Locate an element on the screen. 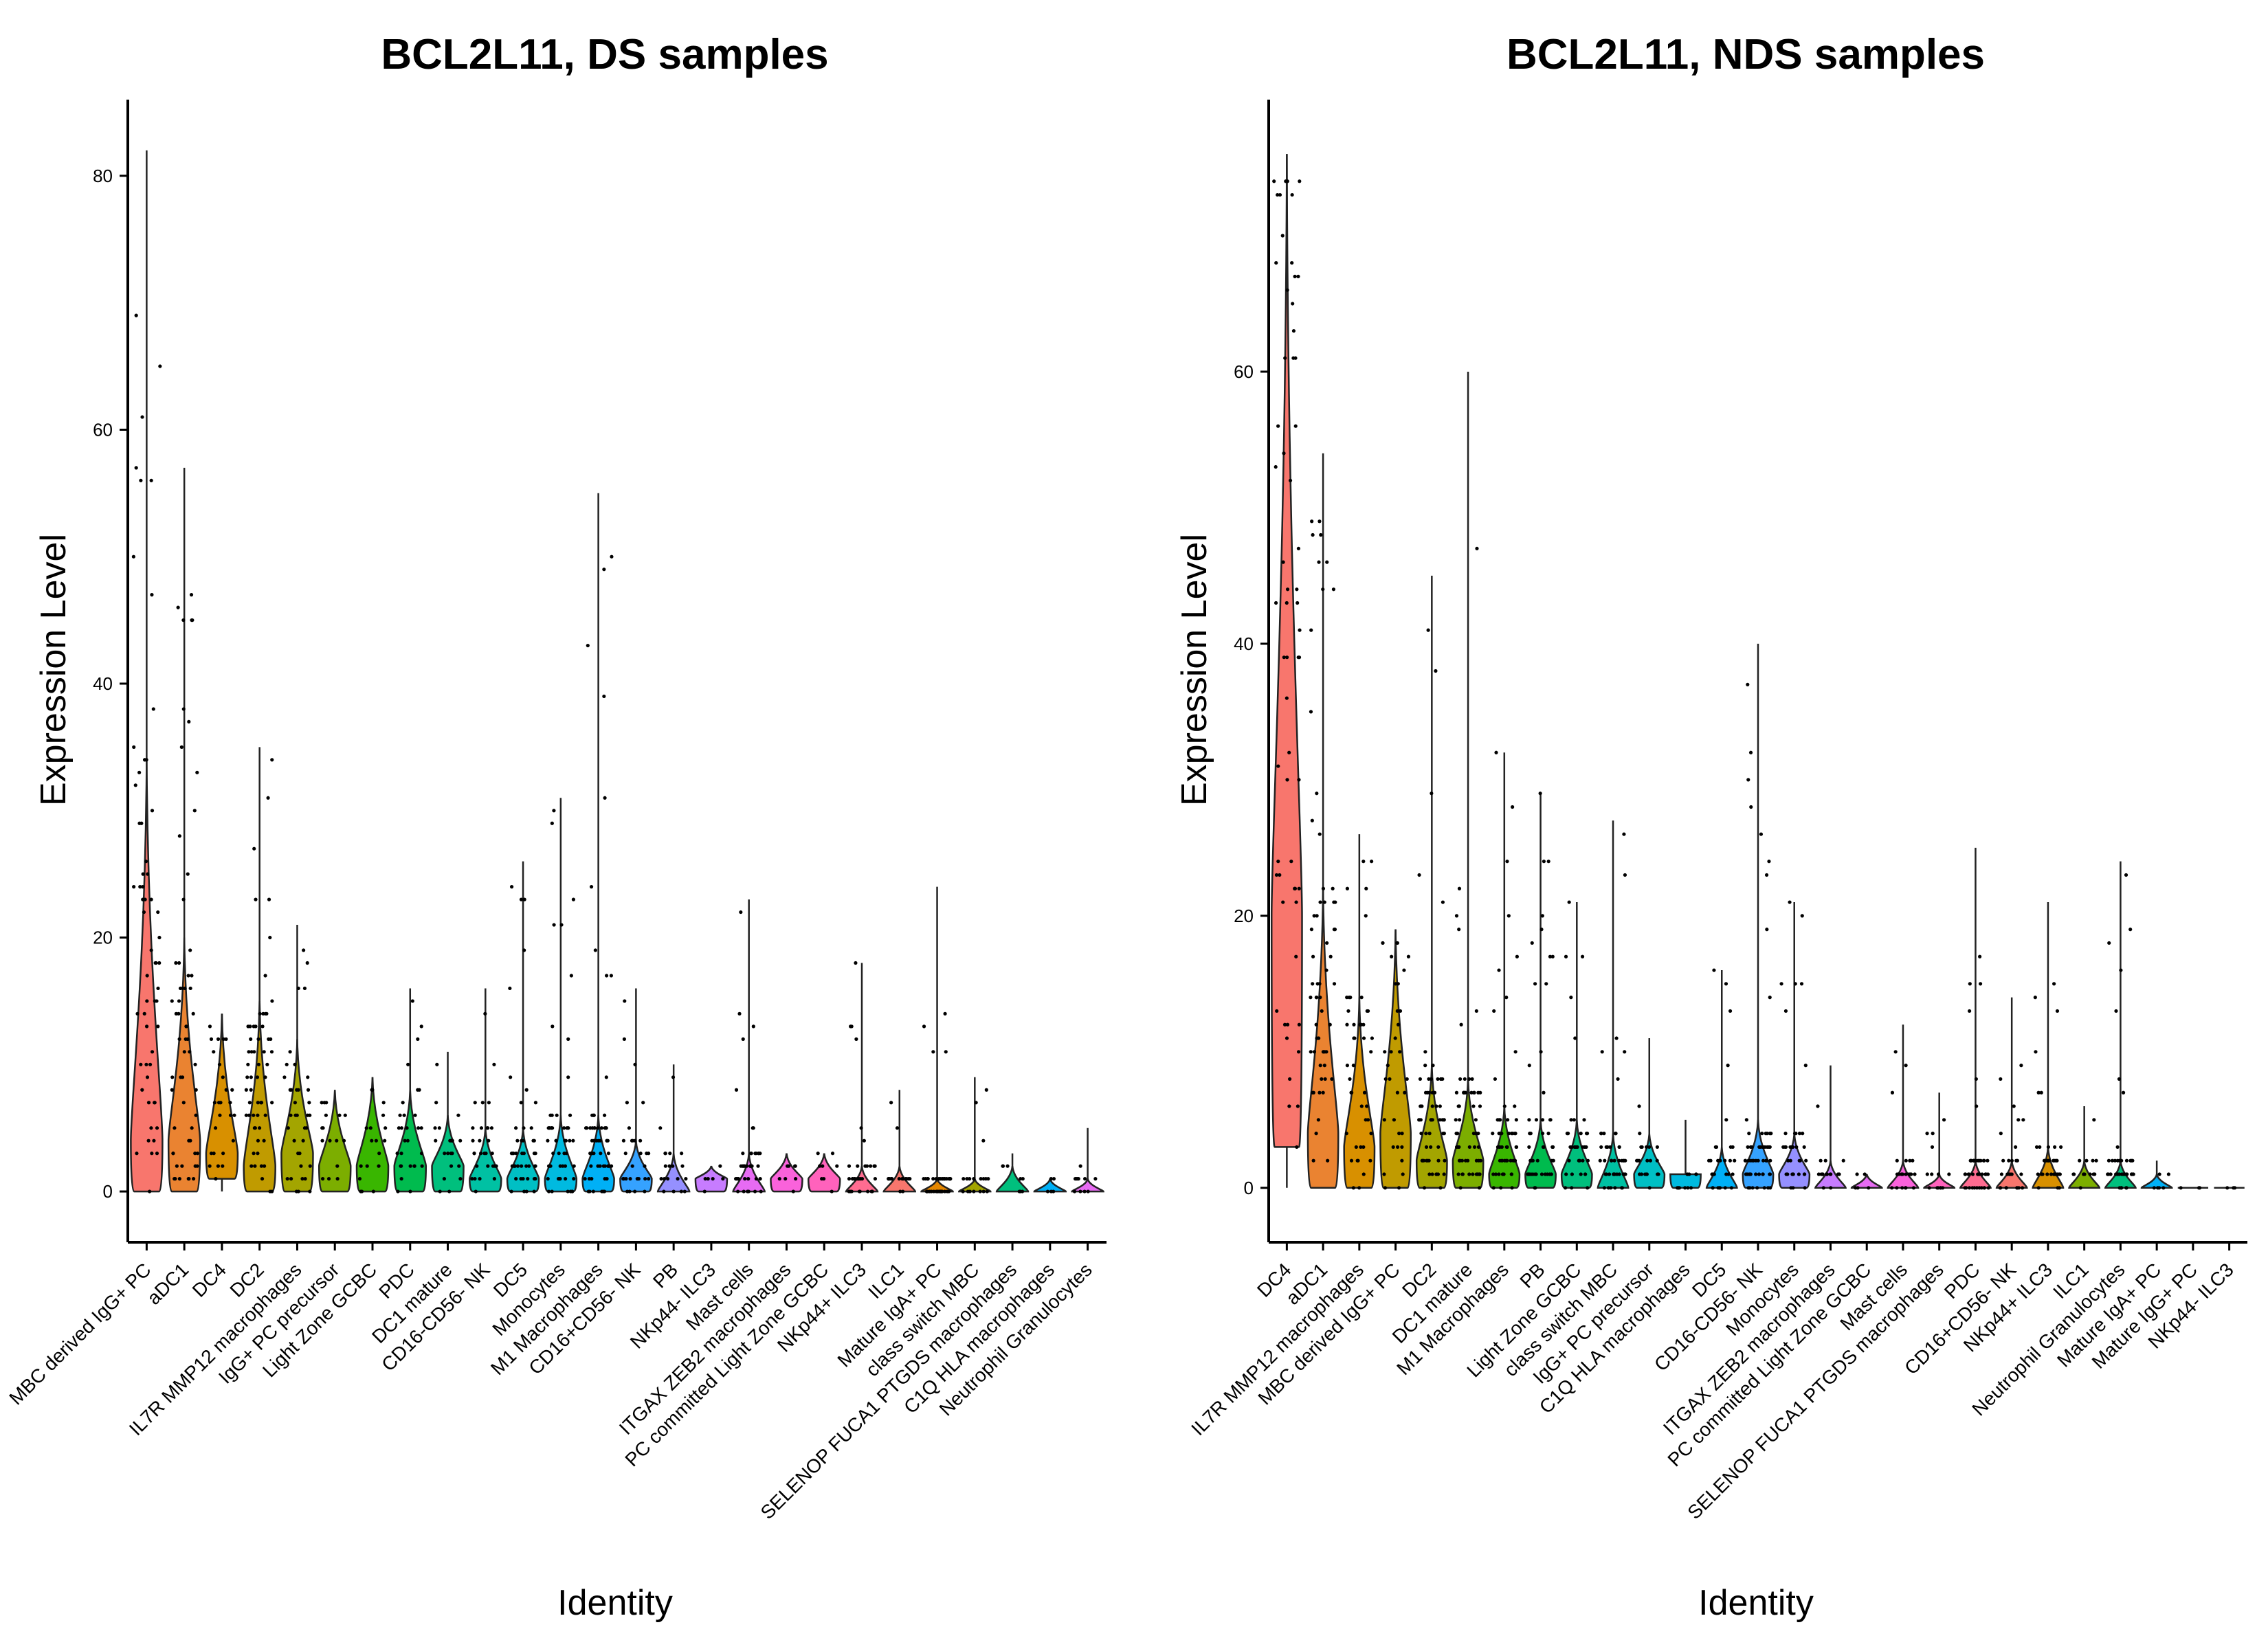 This screenshot has height=1649, width=2268. violin-selenop-fuca1-ptgds-macrophages is located at coordinates (1012, 1173).